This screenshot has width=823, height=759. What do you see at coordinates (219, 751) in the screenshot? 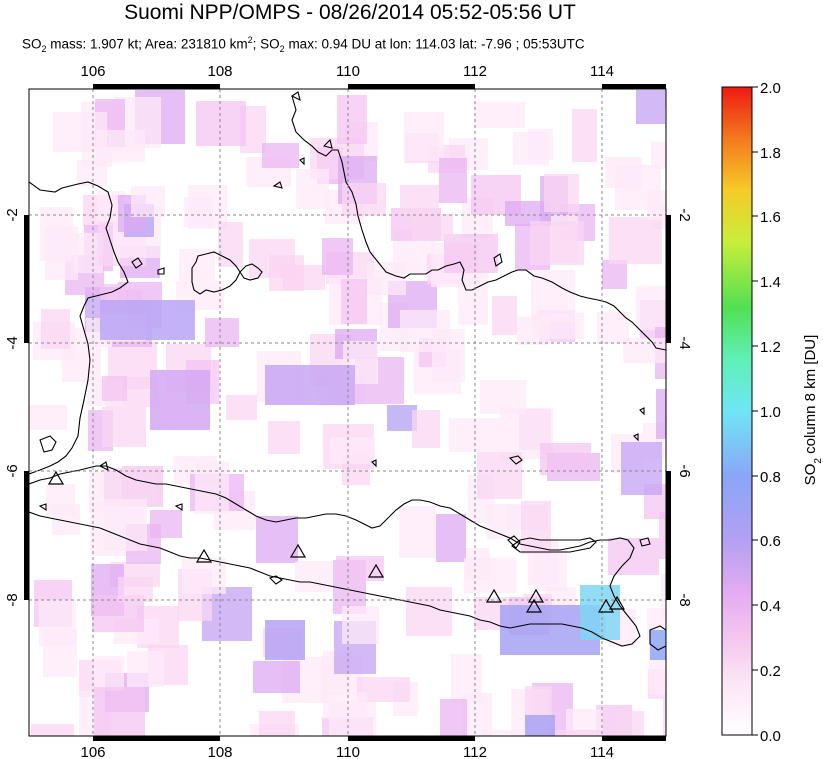
I see `lon-tick-bottom: 108` at bounding box center [219, 751].